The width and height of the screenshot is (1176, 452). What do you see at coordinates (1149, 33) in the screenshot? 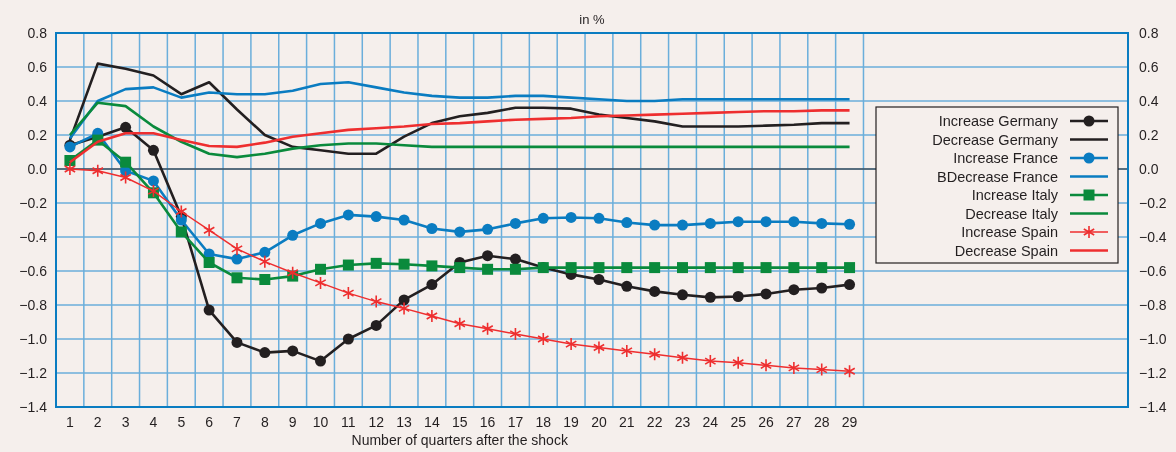
I see `y2-tick-label: 0.8` at bounding box center [1149, 33].